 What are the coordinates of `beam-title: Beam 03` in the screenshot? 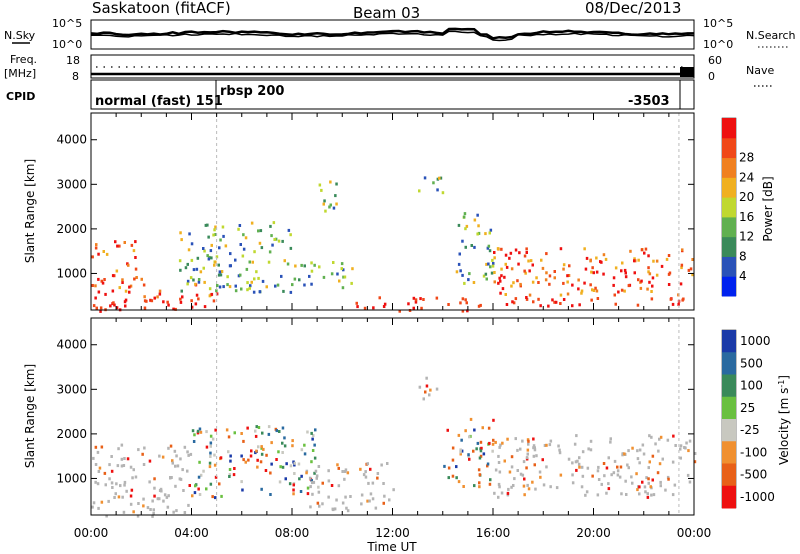 It's located at (386, 13).